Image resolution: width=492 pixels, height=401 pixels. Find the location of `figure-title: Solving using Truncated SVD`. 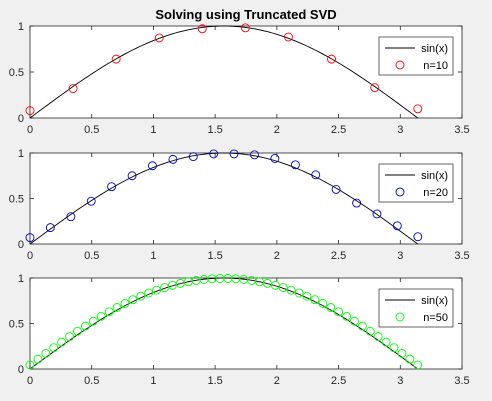

figure-title: Solving using Truncated SVD is located at coordinates (245, 14).